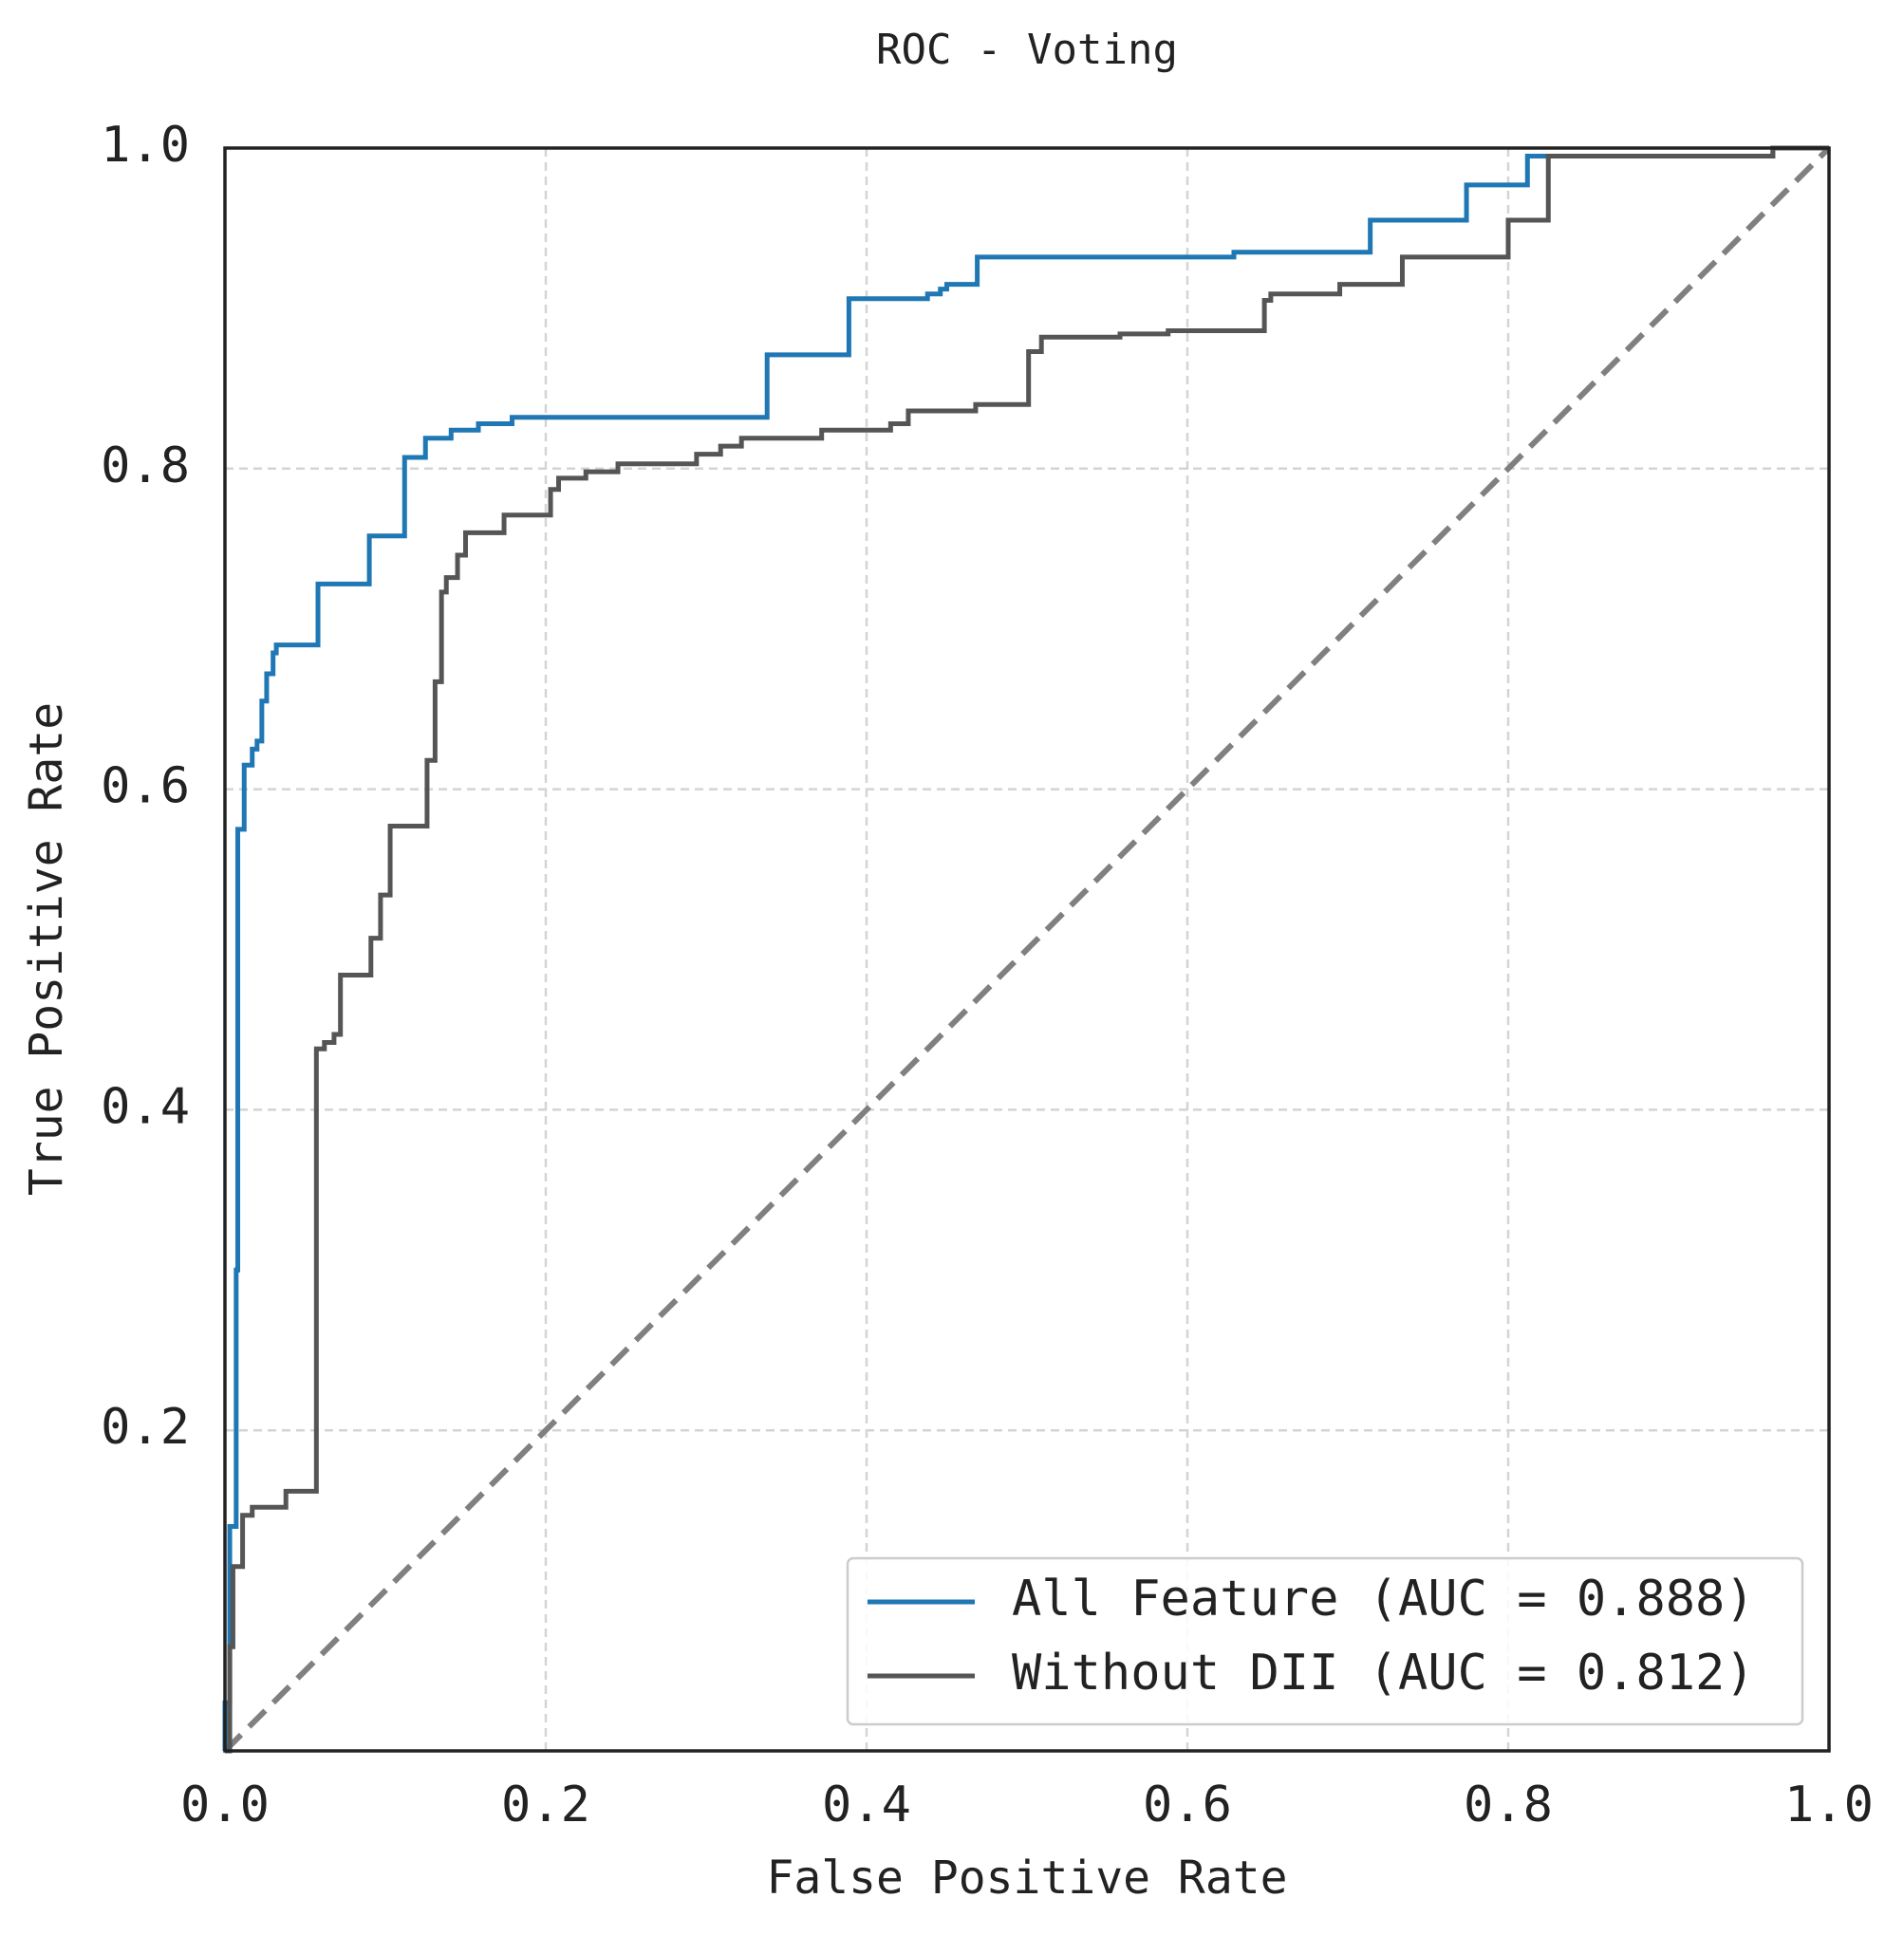 The height and width of the screenshot is (1935, 1904). Describe the element at coordinates (1027, 1878) in the screenshot. I see `x-axis-label: False Positive Rate` at that location.